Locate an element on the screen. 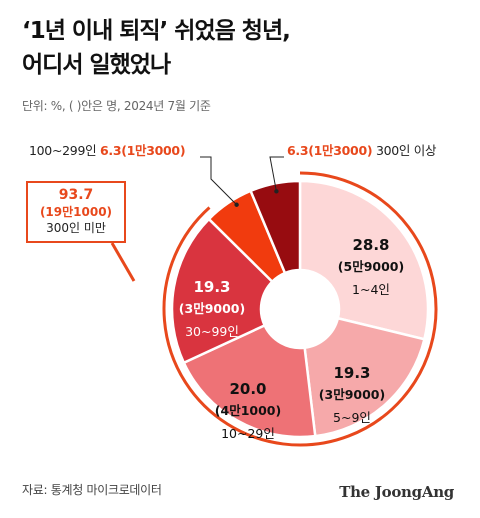  callout-100-299: 100~299인 6.3(1만3000) is located at coordinates (107, 149).